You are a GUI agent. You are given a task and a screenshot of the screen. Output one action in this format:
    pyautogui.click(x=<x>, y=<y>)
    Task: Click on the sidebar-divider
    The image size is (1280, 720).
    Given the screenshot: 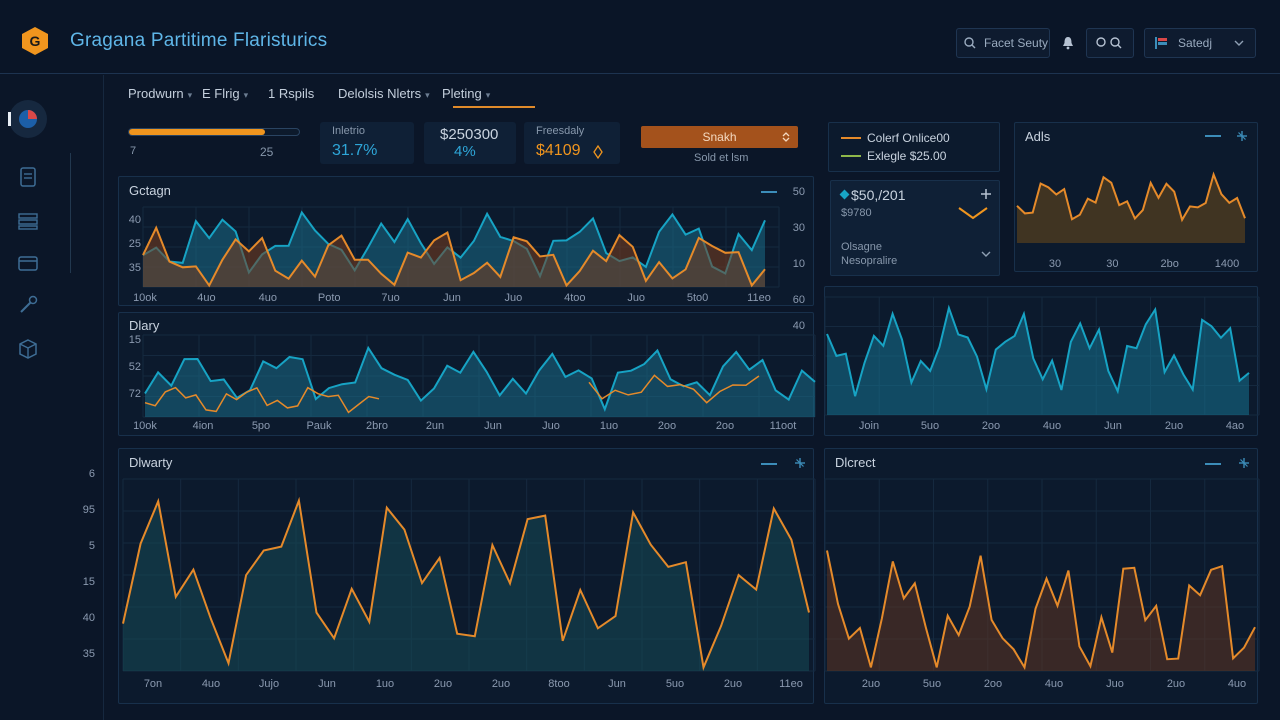 What is the action you would take?
    pyautogui.click(x=70, y=213)
    